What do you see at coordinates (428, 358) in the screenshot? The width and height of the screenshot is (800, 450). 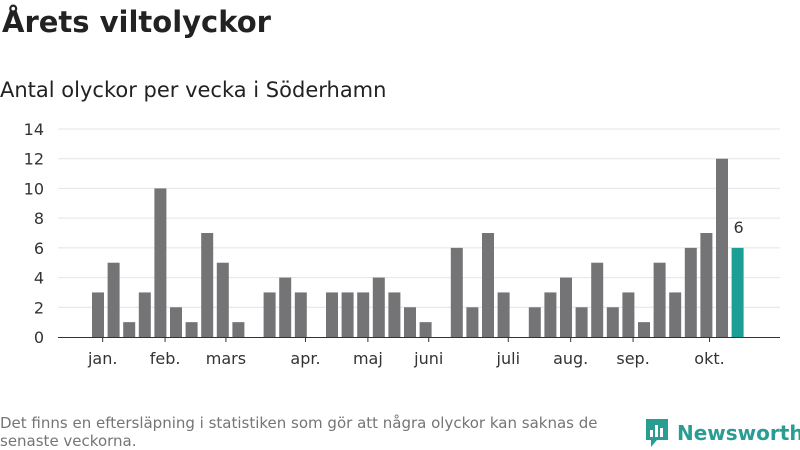 I see `x-tick-label: juni` at bounding box center [428, 358].